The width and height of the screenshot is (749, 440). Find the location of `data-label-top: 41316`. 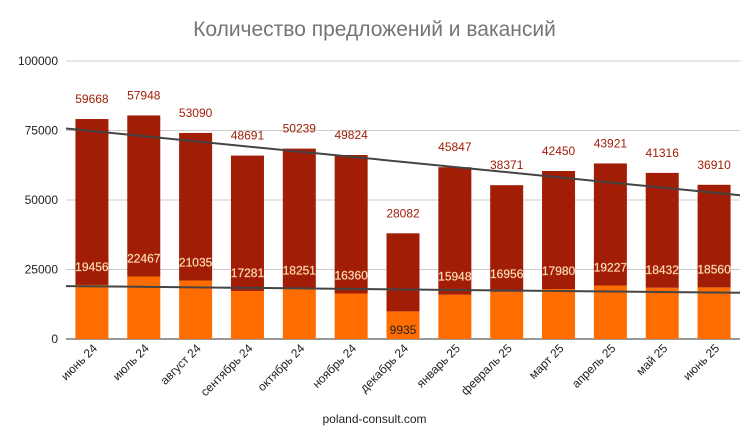

data-label-top: 41316 is located at coordinates (663, 153).